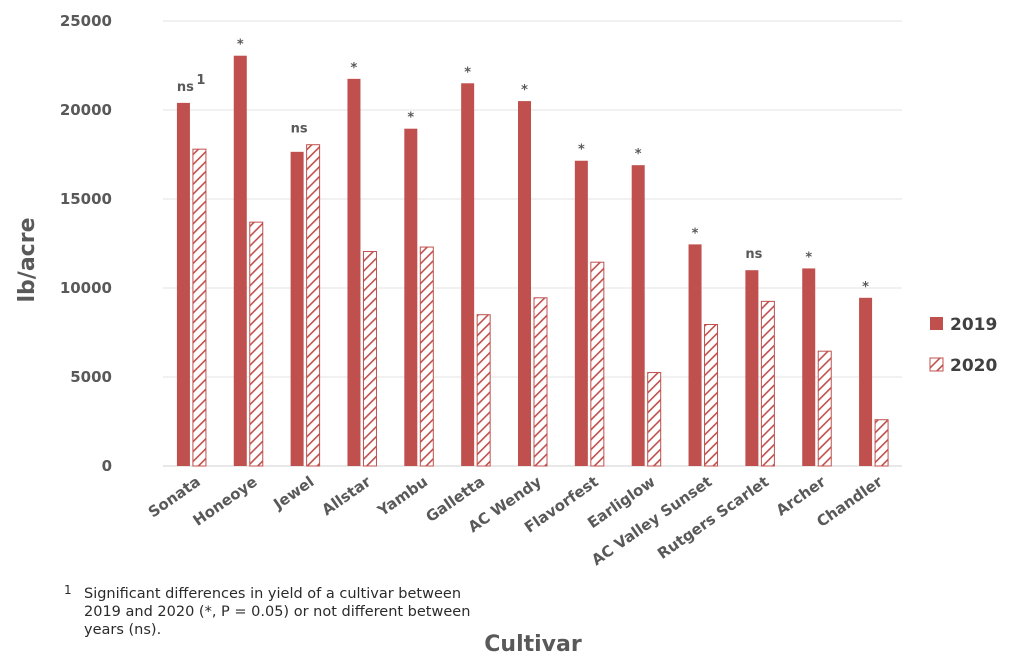  Describe the element at coordinates (27, 260) in the screenshot. I see `y-axis-title: lb/acre` at that location.